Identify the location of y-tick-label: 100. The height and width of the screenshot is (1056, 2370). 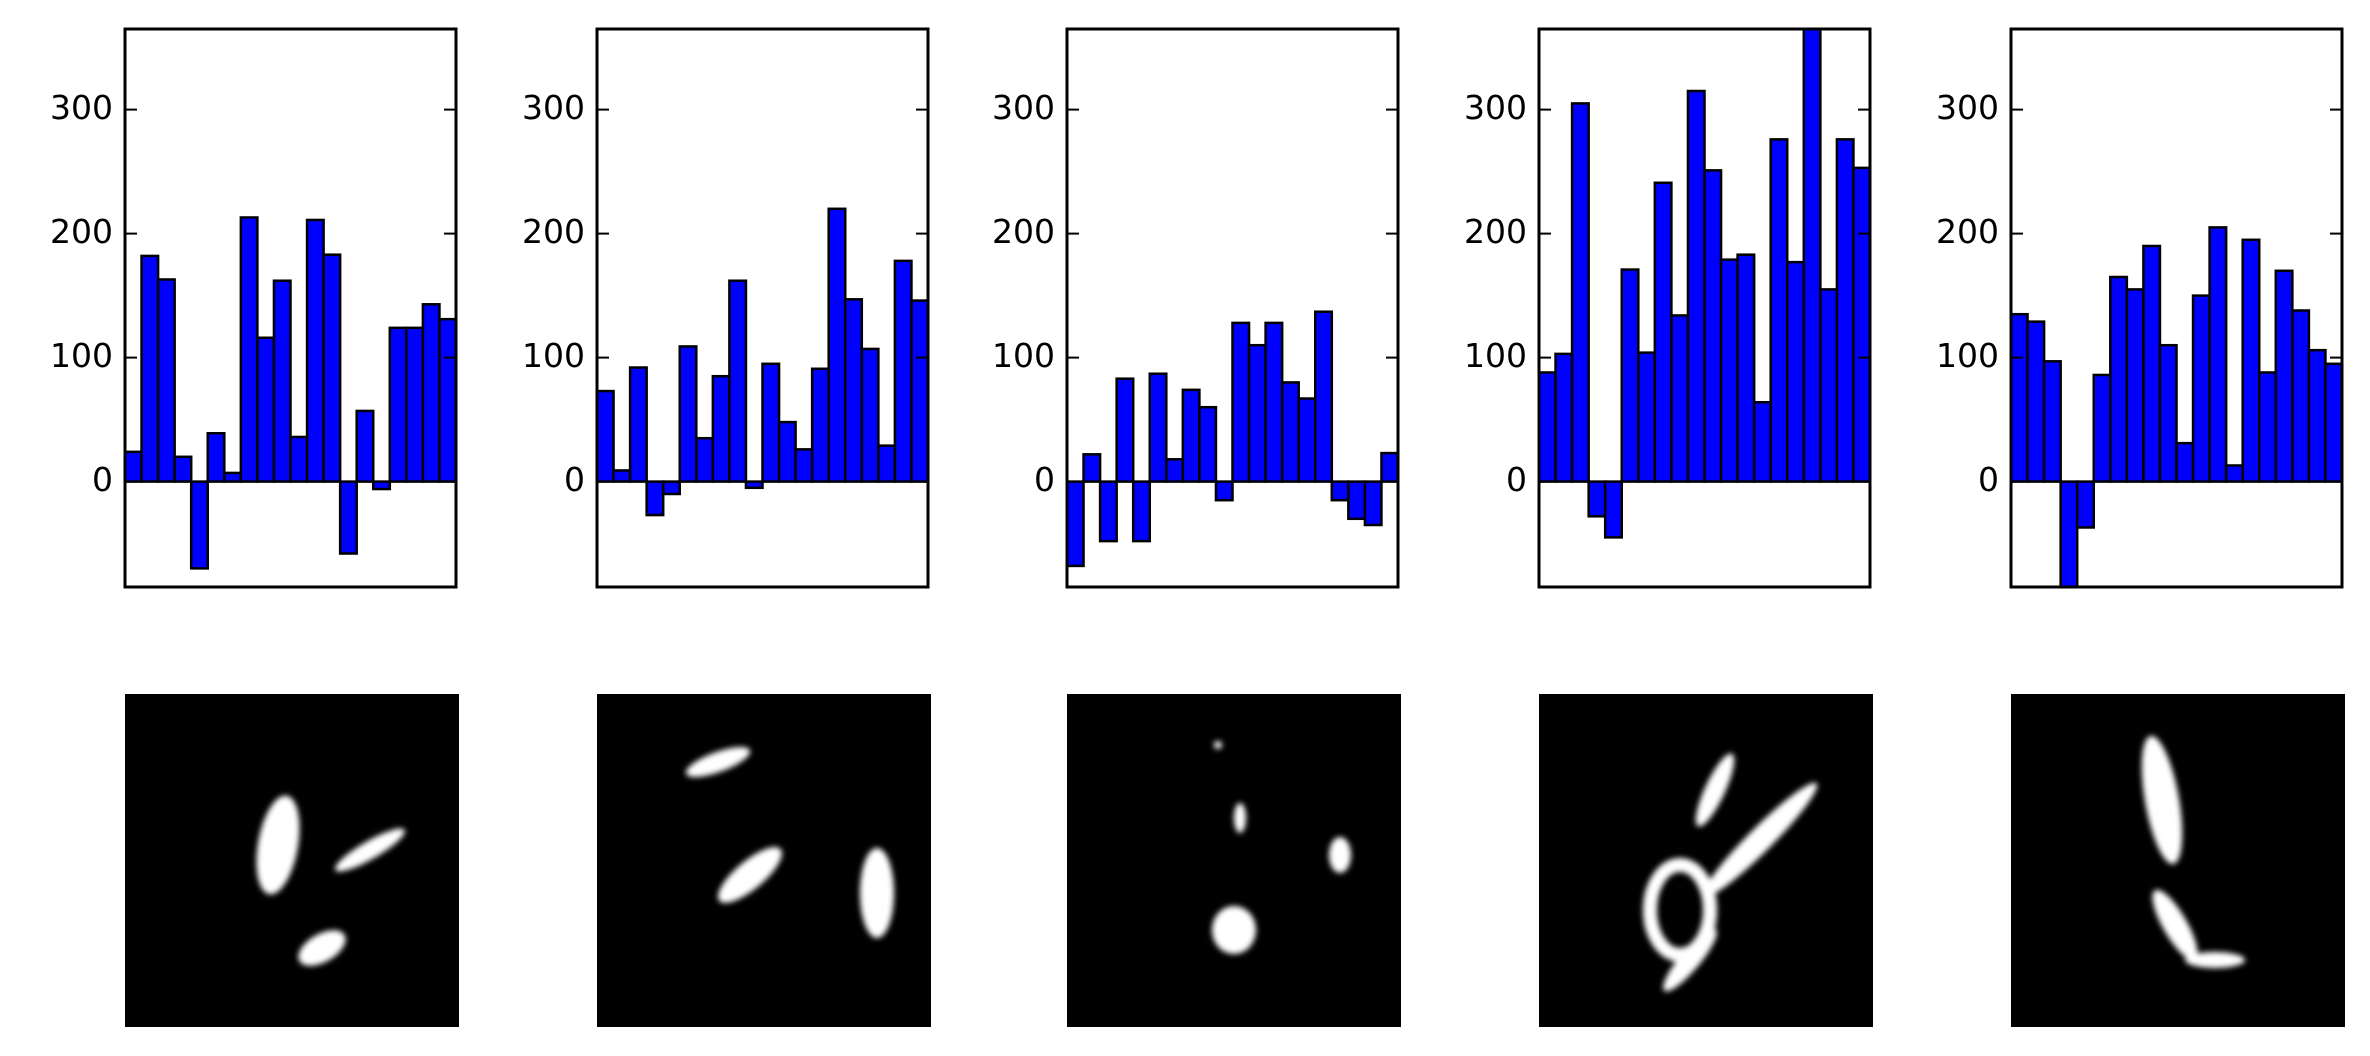
(1023, 355).